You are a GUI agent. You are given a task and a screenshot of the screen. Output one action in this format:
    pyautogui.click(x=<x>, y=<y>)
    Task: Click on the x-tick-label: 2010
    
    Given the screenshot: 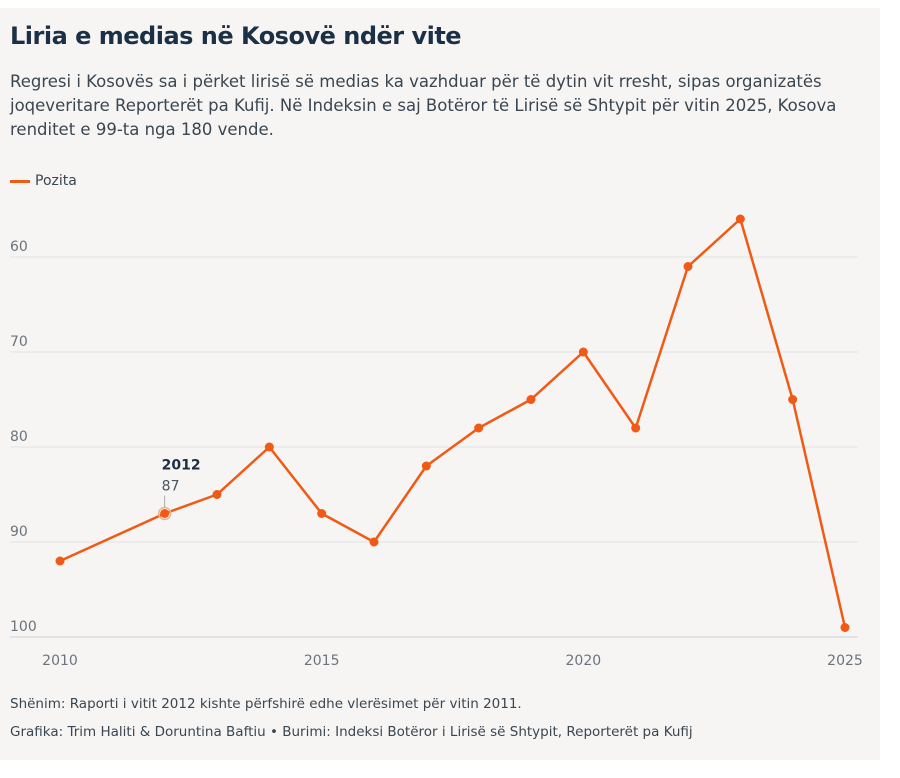 What is the action you would take?
    pyautogui.click(x=60, y=661)
    